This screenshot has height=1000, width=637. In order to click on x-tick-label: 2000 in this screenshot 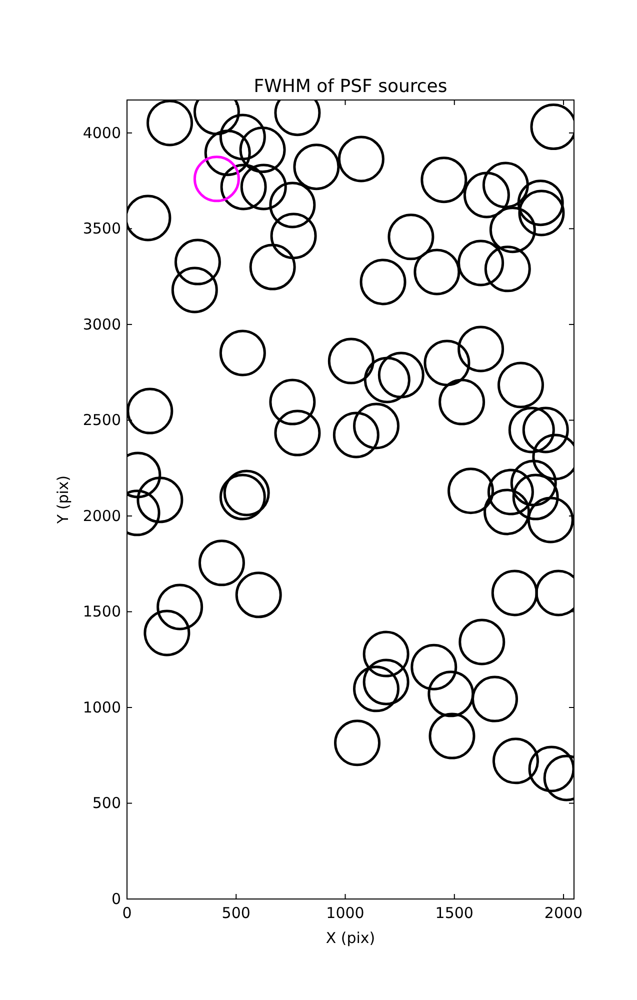, I will do `click(563, 913)`.